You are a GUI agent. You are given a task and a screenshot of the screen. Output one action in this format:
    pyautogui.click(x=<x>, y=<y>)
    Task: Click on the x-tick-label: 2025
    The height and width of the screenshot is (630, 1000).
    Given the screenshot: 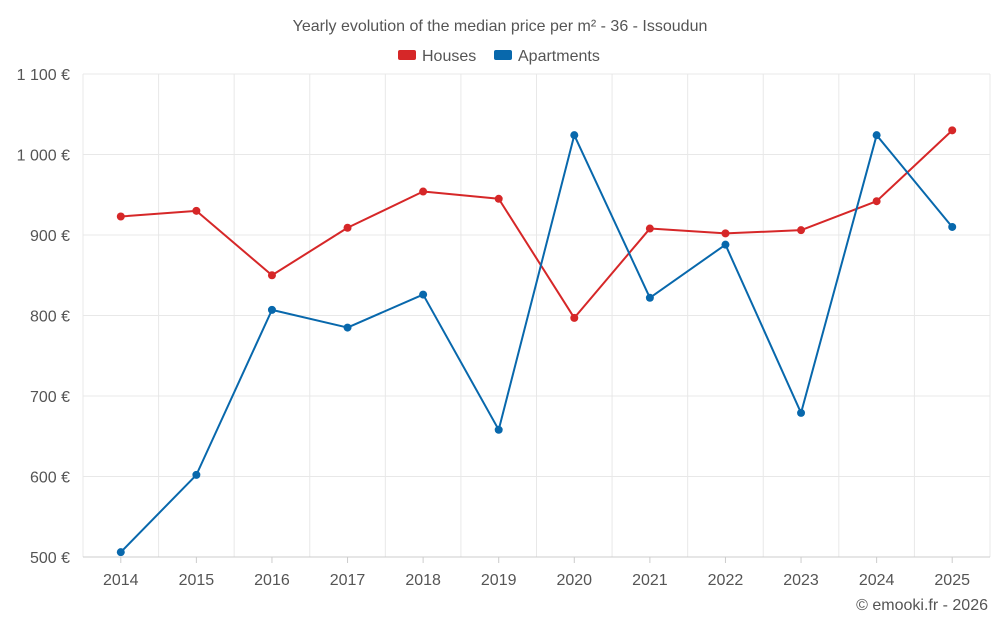 What is the action you would take?
    pyautogui.click(x=952, y=580)
    